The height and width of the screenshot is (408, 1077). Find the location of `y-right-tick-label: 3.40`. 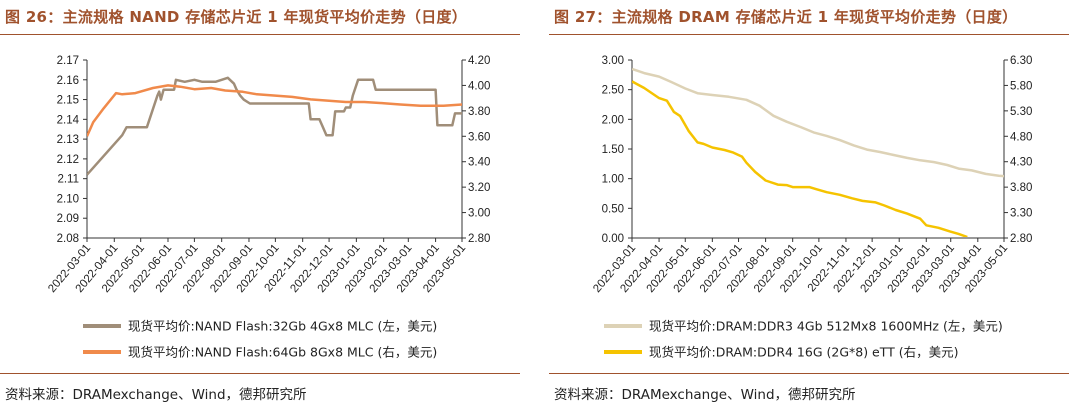

y-right-tick-label: 3.40 is located at coordinates (479, 163).